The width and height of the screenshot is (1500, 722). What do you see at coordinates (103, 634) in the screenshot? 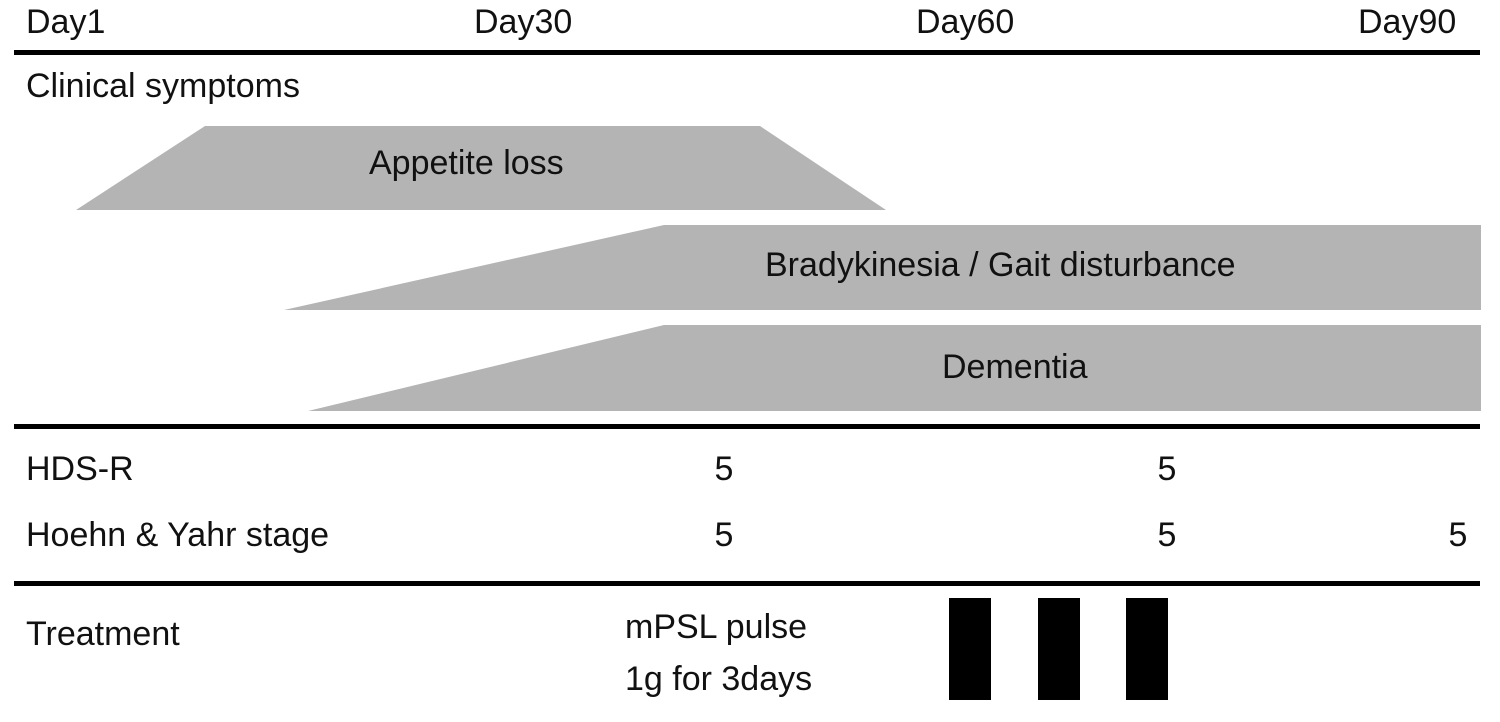
I see `treatment-heading: Treatment` at bounding box center [103, 634].